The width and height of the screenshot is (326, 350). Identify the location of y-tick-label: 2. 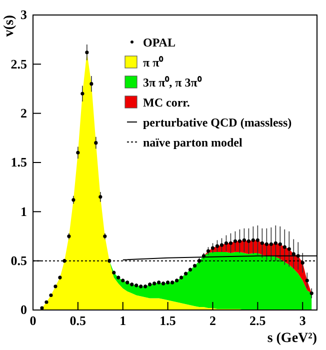
(23, 112).